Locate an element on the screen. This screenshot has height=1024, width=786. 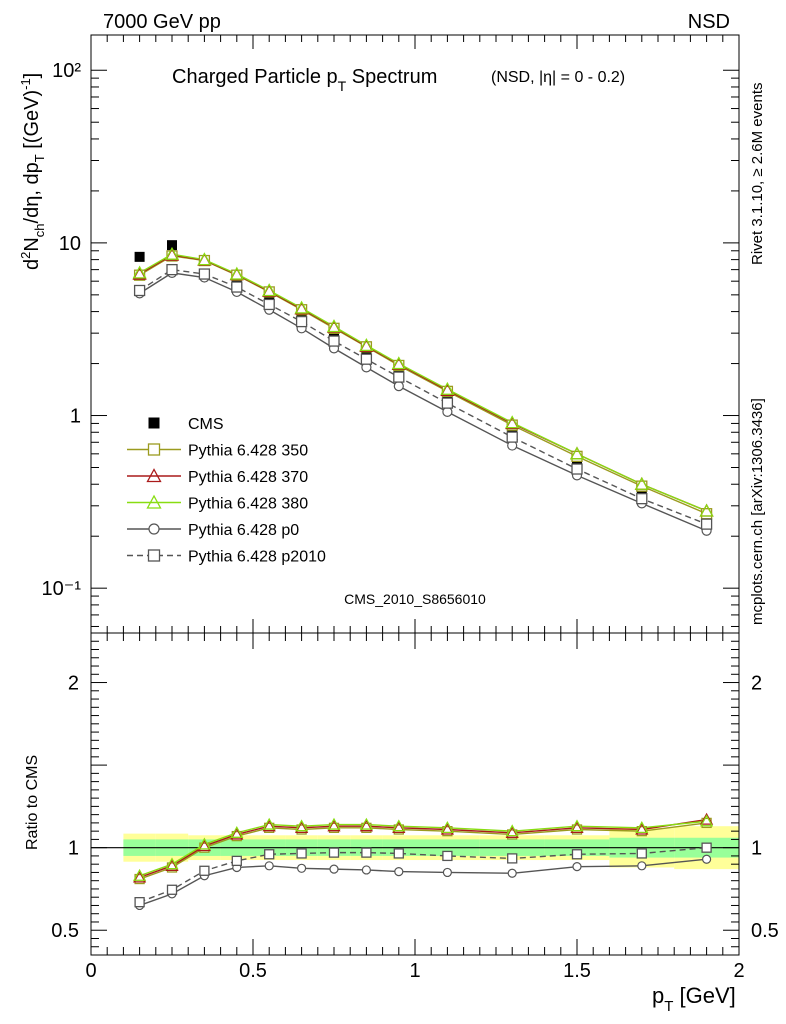
x-tick-label: 0 is located at coordinates (90, 971).